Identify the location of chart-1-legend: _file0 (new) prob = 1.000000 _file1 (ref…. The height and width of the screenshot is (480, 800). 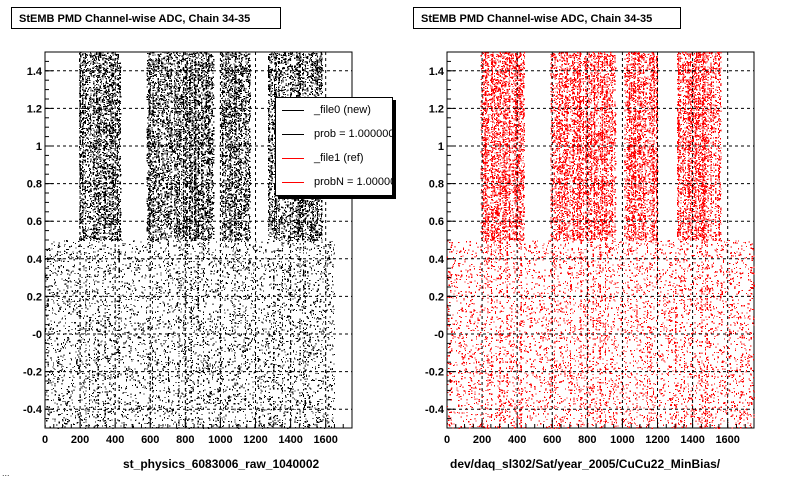
(334, 146).